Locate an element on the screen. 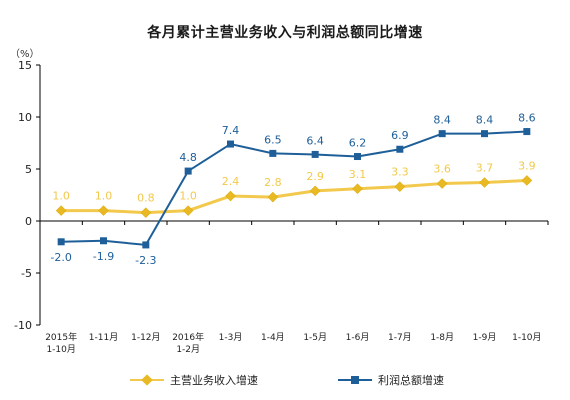  chart-legend: 主营业务收入增速 利润总额增速 is located at coordinates (285, 382).